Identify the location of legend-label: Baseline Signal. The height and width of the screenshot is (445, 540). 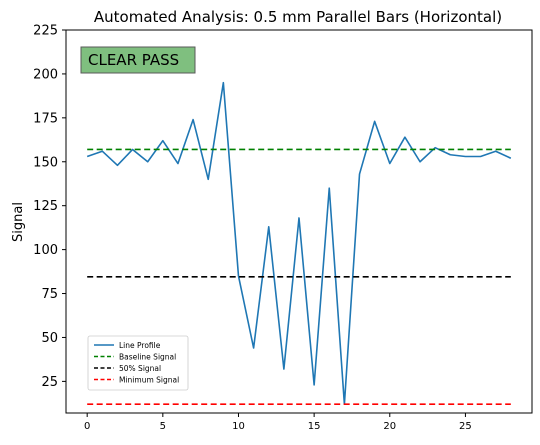
(147, 356).